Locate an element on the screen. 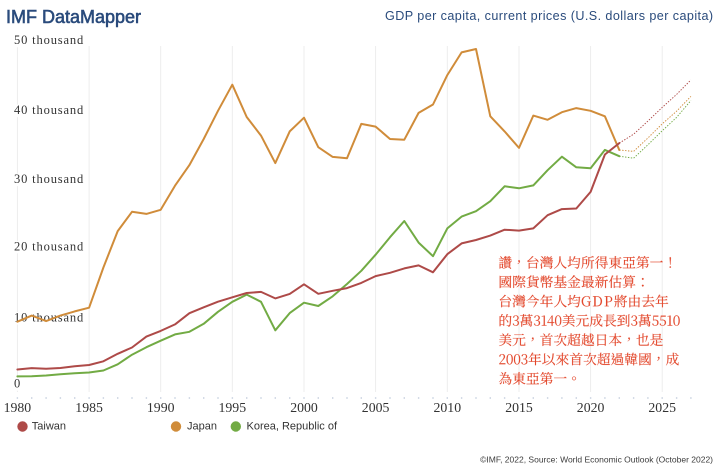 The height and width of the screenshot is (470, 720). svg-text: 30 thousand is located at coordinates (49, 179).